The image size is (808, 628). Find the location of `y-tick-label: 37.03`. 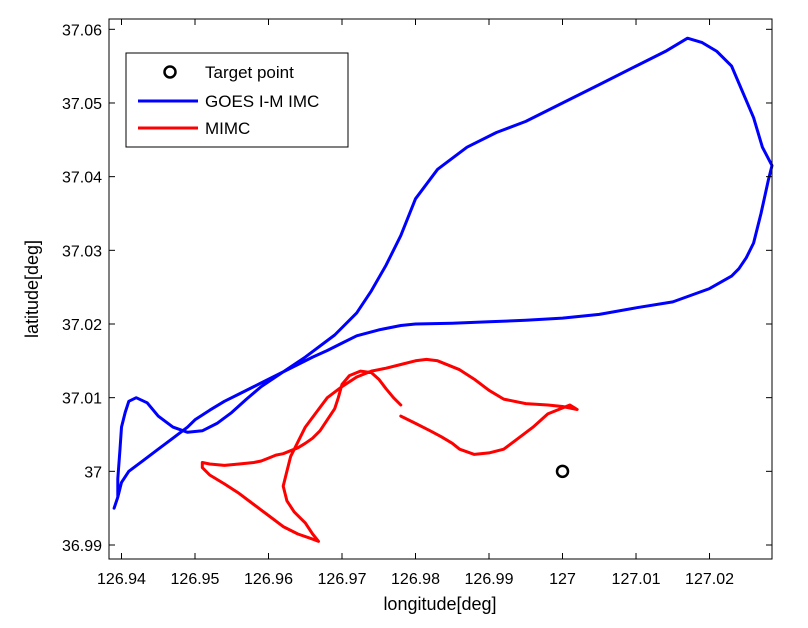

y-tick-label: 37.03 is located at coordinates (82, 251).